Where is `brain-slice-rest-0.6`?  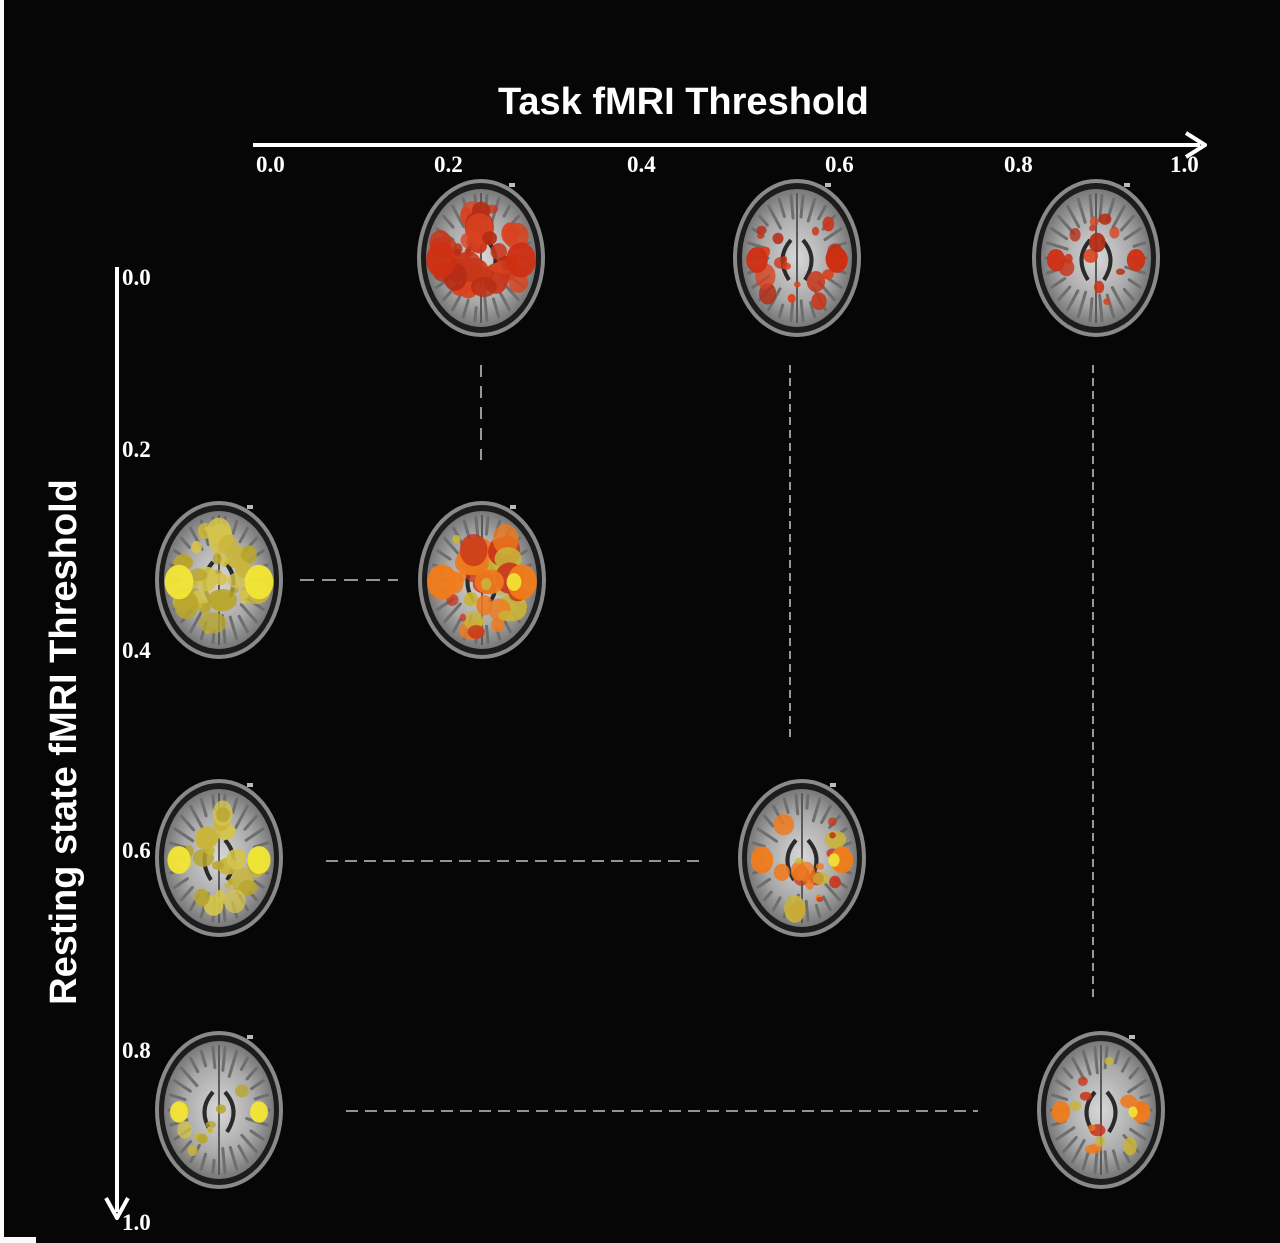 brain-slice-rest-0.6 is located at coordinates (219, 858).